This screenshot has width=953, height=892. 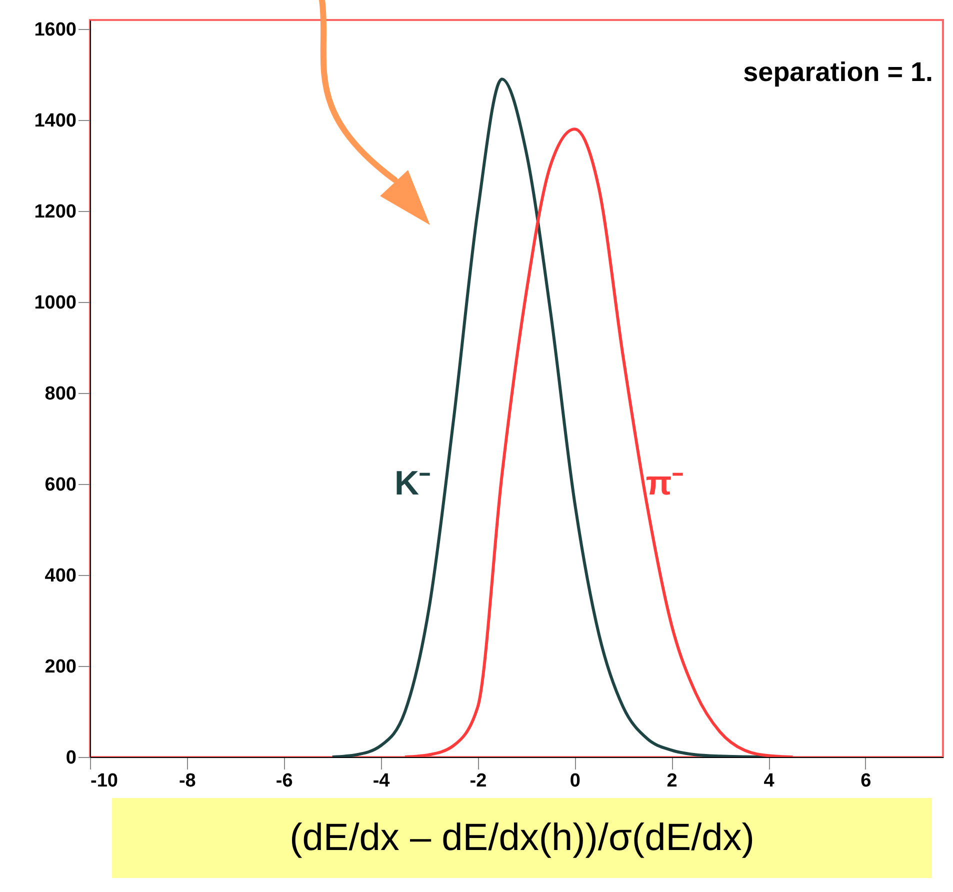 What do you see at coordinates (381, 781) in the screenshot?
I see `x-tick-label: -4` at bounding box center [381, 781].